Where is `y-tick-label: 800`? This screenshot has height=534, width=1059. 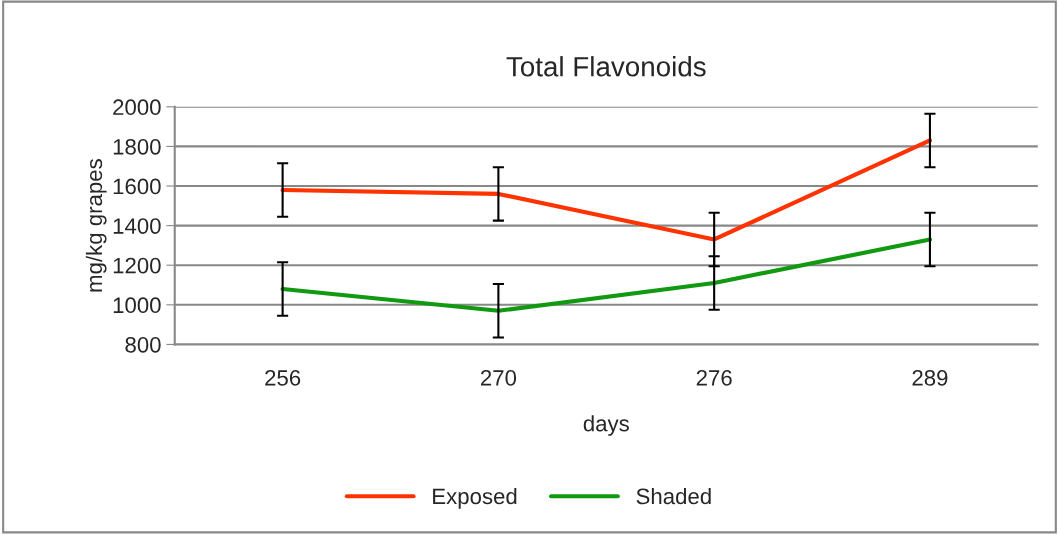 y-tick-label: 800 is located at coordinates (143, 344).